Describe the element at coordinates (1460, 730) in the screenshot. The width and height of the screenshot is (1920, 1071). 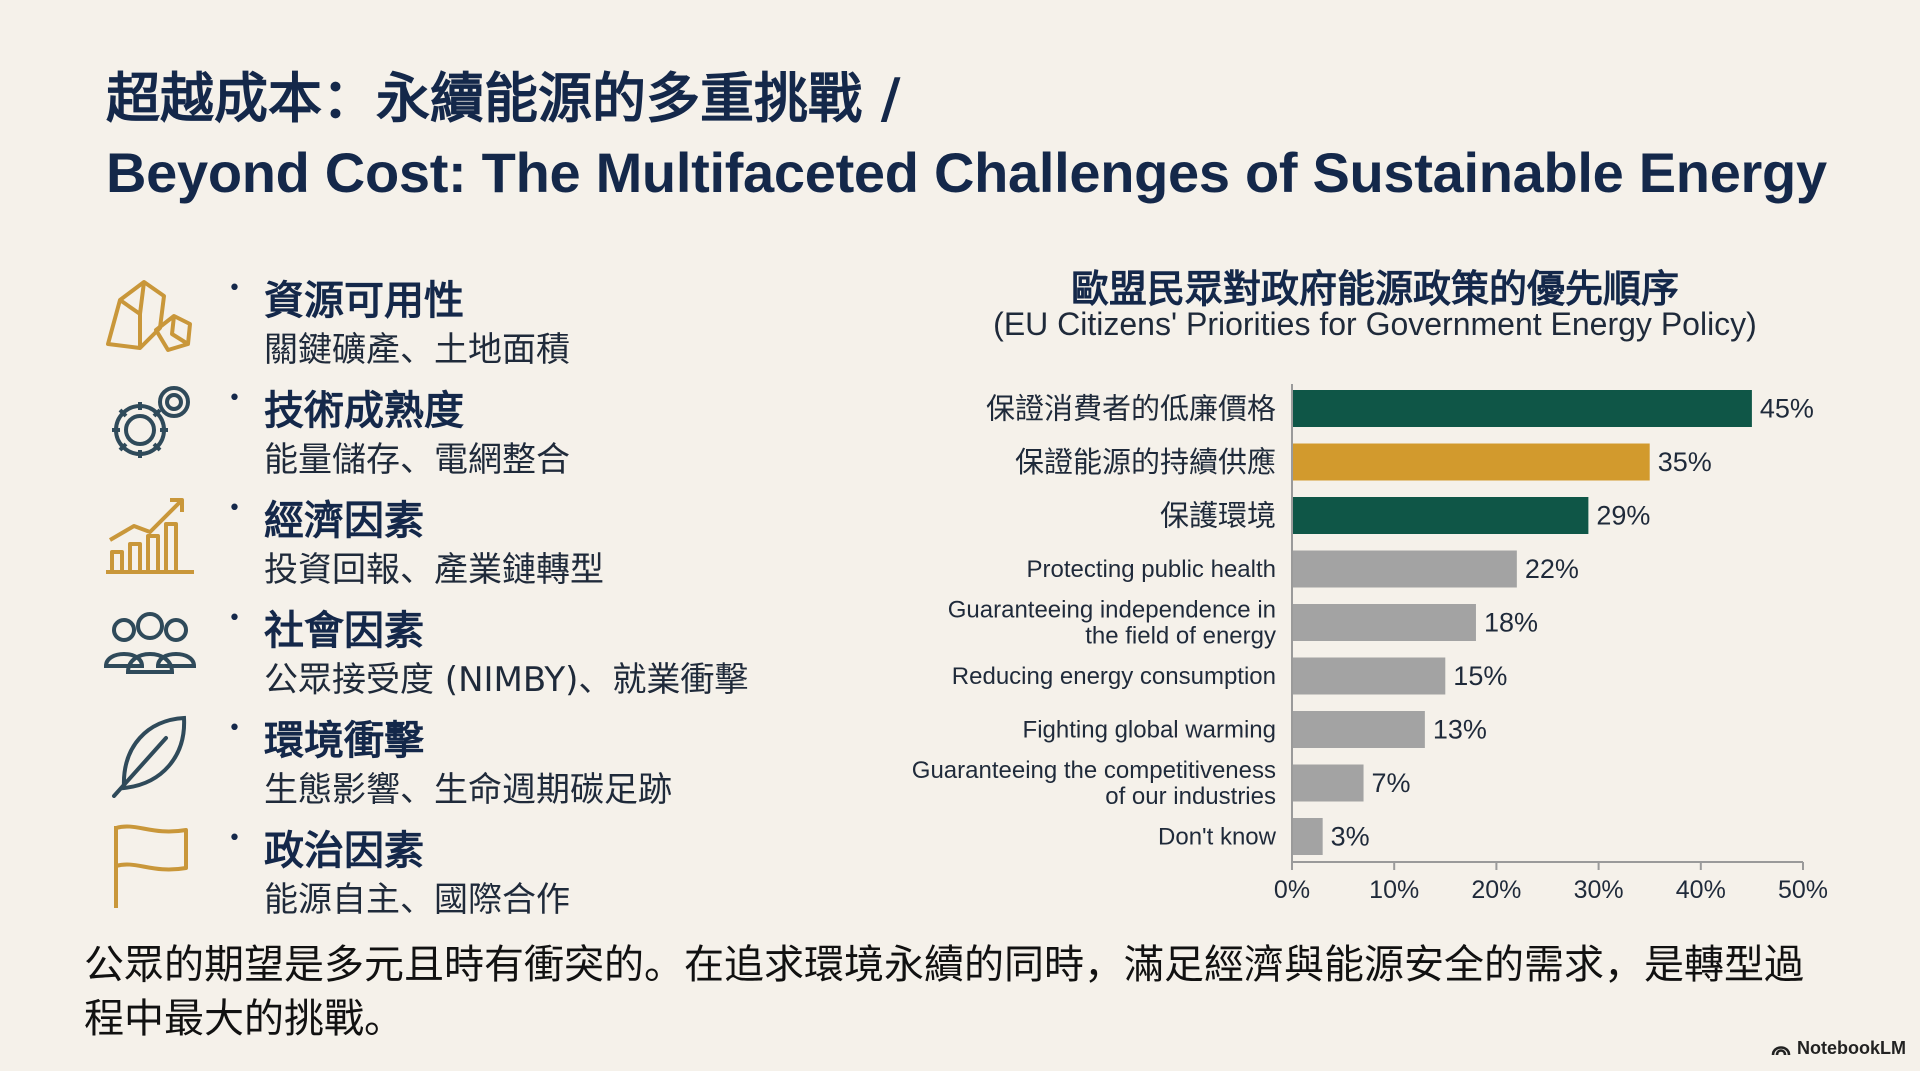
I see `bar-value-label: 13%` at that location.